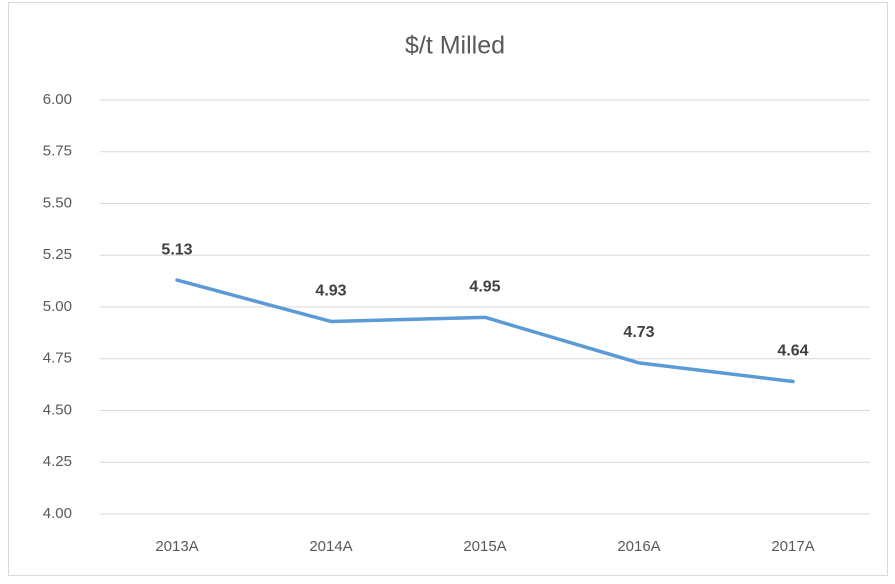  What do you see at coordinates (485, 331) in the screenshot?
I see `line` at bounding box center [485, 331].